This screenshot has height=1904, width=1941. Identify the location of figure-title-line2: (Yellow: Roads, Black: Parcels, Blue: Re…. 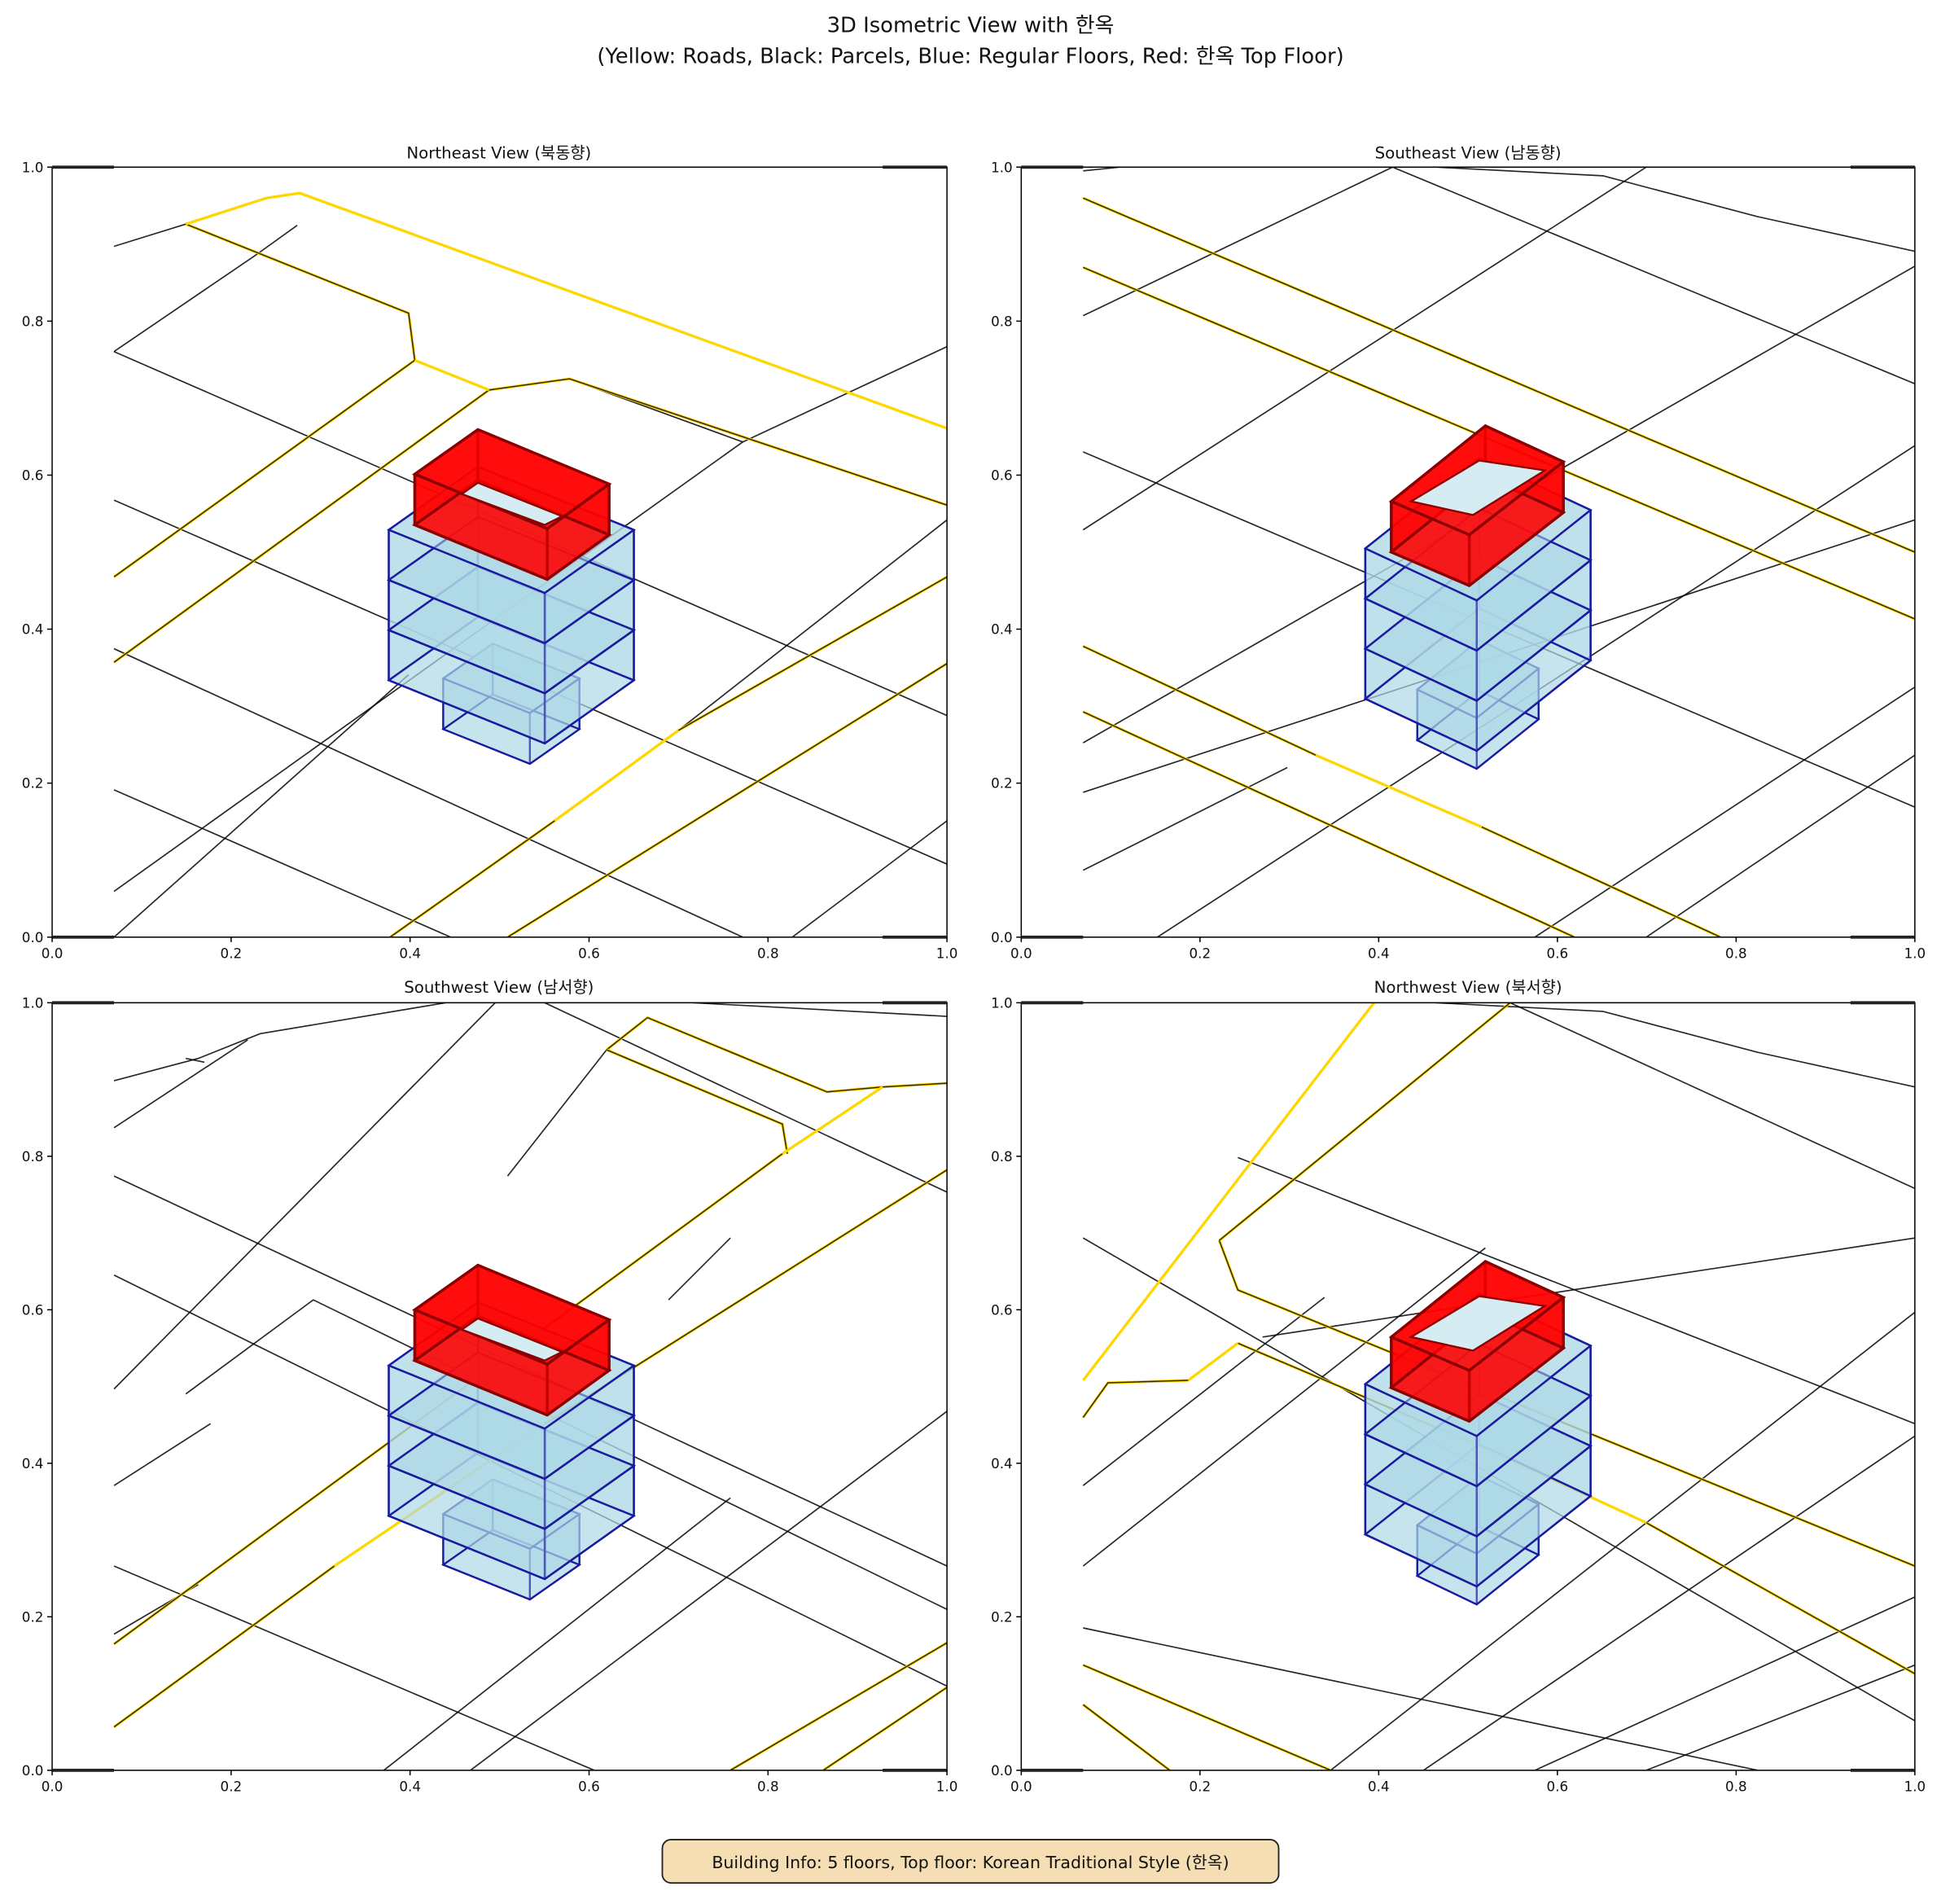
(970, 57).